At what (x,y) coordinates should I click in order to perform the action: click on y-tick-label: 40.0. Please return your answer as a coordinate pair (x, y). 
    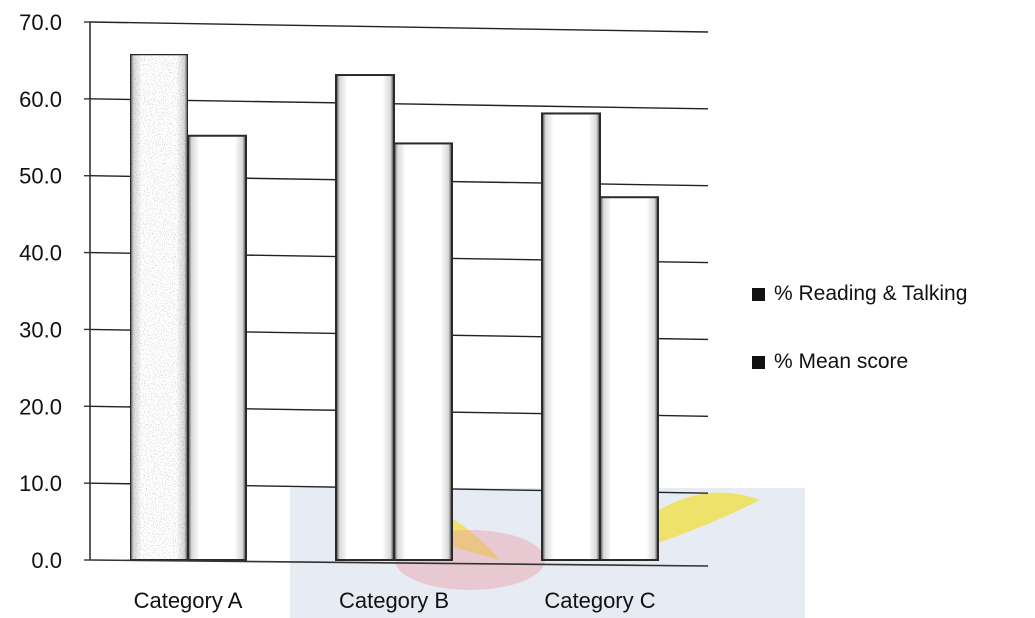
    Looking at the image, I should click on (40, 253).